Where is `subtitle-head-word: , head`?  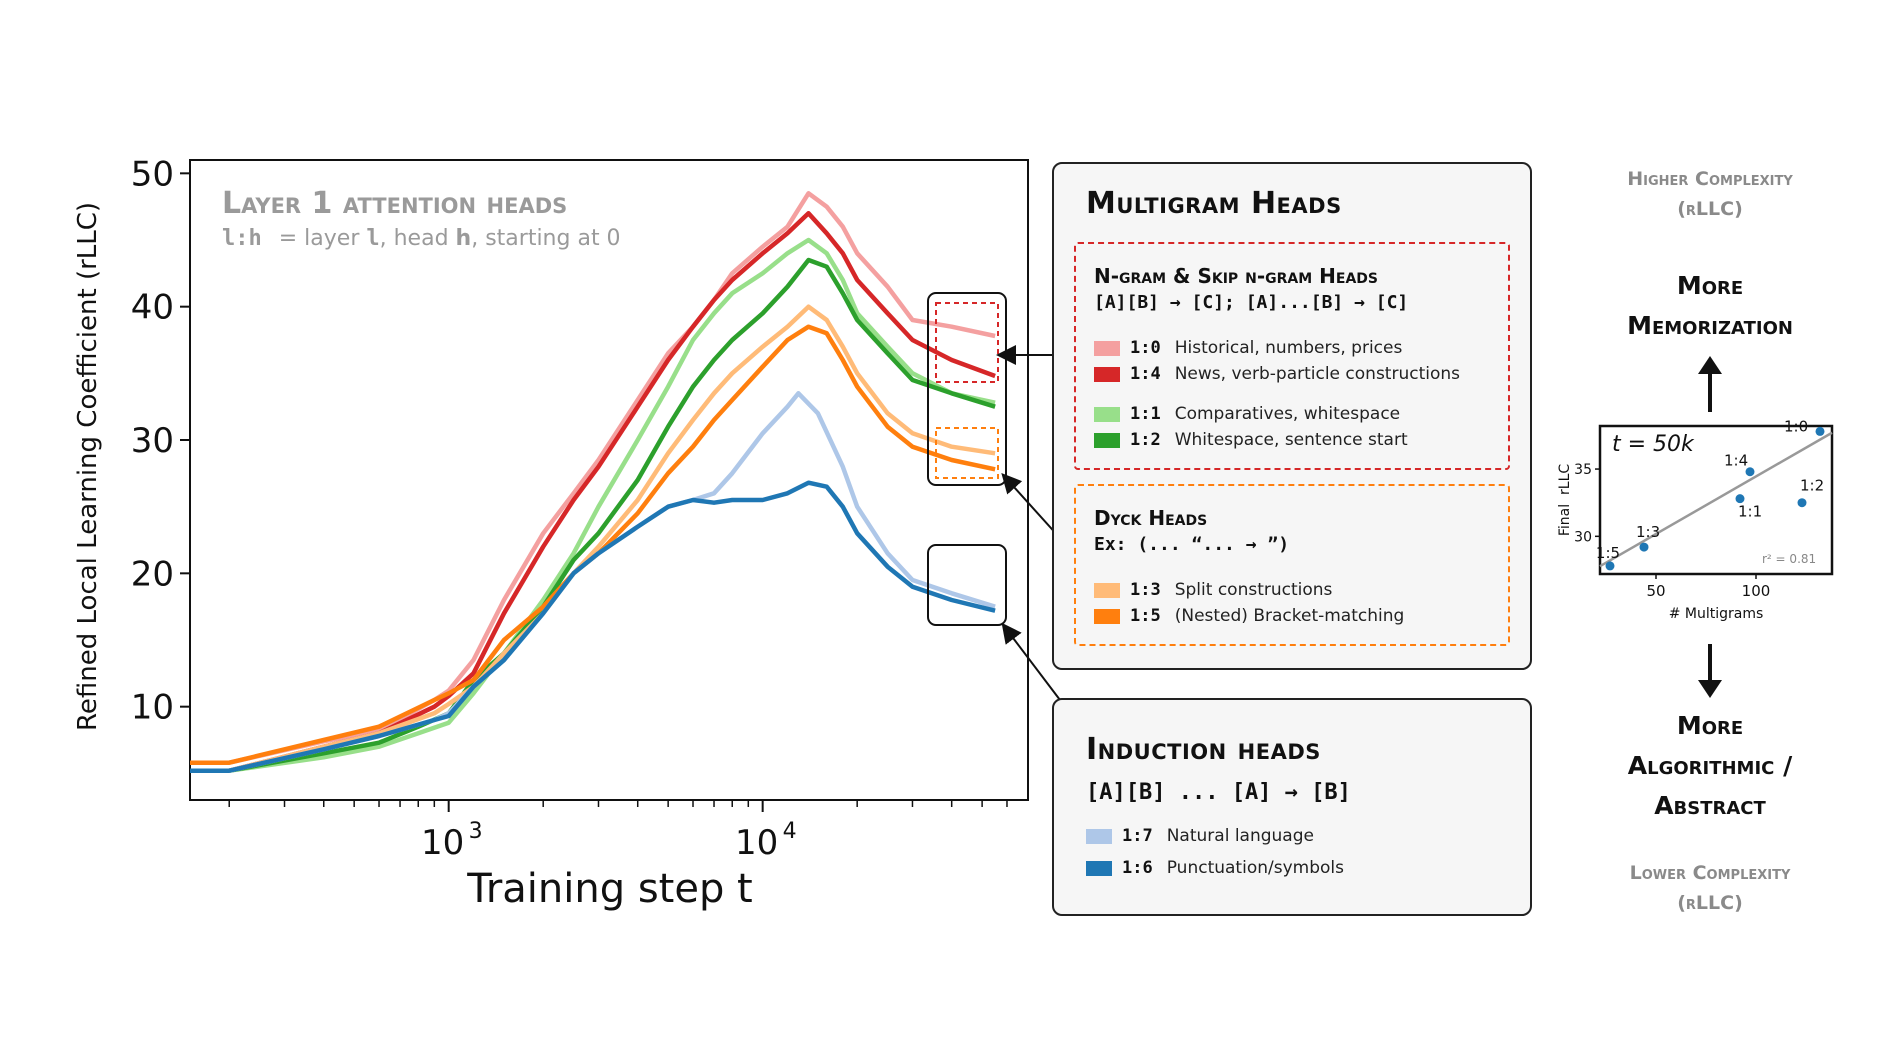
subtitle-head-word: , head is located at coordinates (414, 238).